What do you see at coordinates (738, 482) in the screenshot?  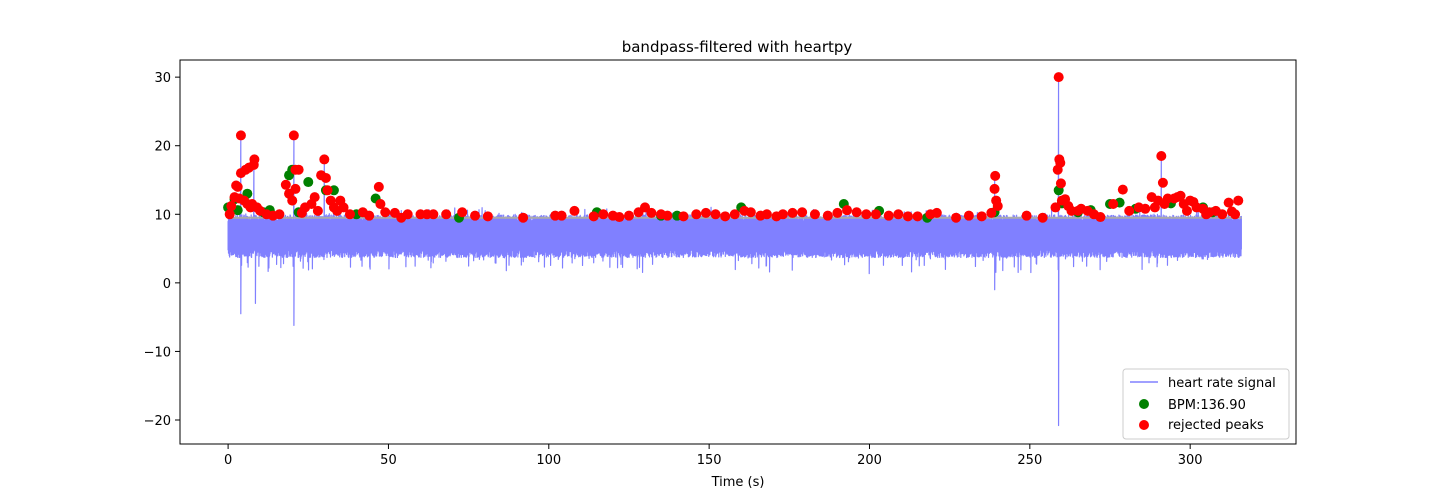 I see `x-axis-label: Time (s)` at bounding box center [738, 482].